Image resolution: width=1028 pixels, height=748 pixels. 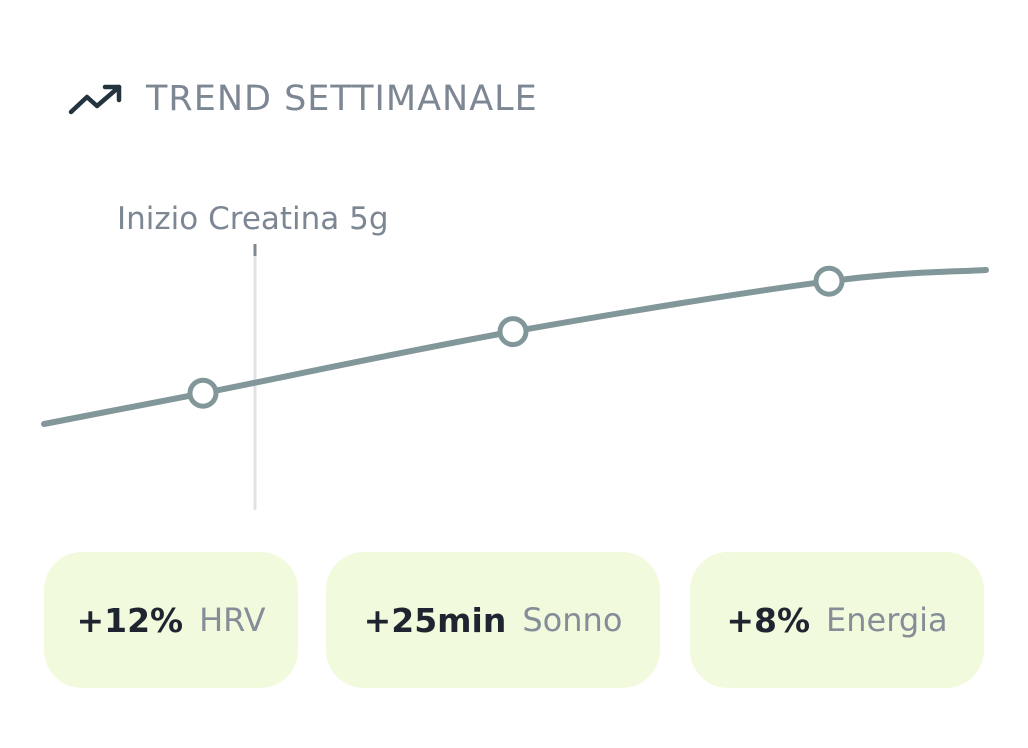 What do you see at coordinates (130, 620) in the screenshot?
I see `stat-value: +12%` at bounding box center [130, 620].